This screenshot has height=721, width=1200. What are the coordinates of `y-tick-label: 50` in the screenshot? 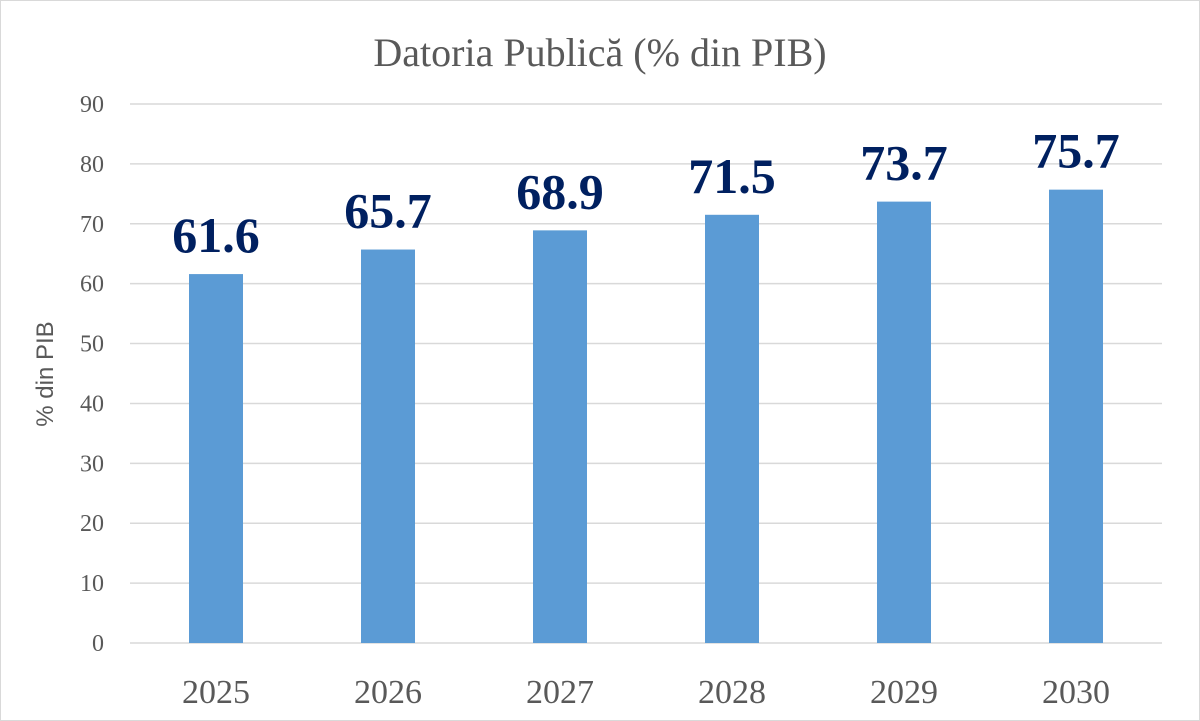 It's located at (92, 345).